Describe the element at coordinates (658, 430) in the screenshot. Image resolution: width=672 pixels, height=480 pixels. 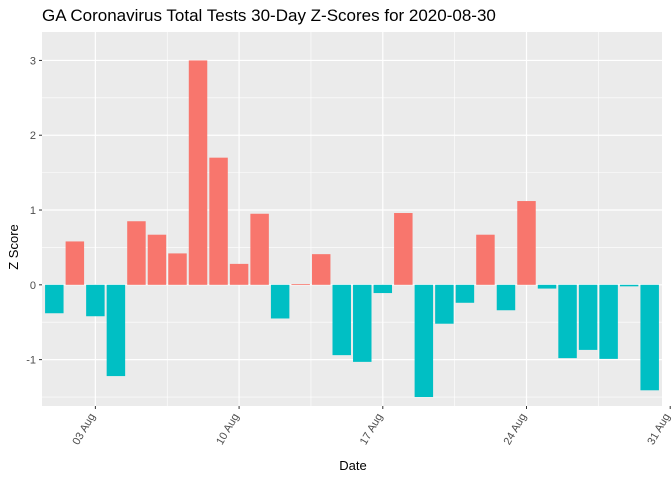
I see `x-tick-label: 31 Aug` at that location.